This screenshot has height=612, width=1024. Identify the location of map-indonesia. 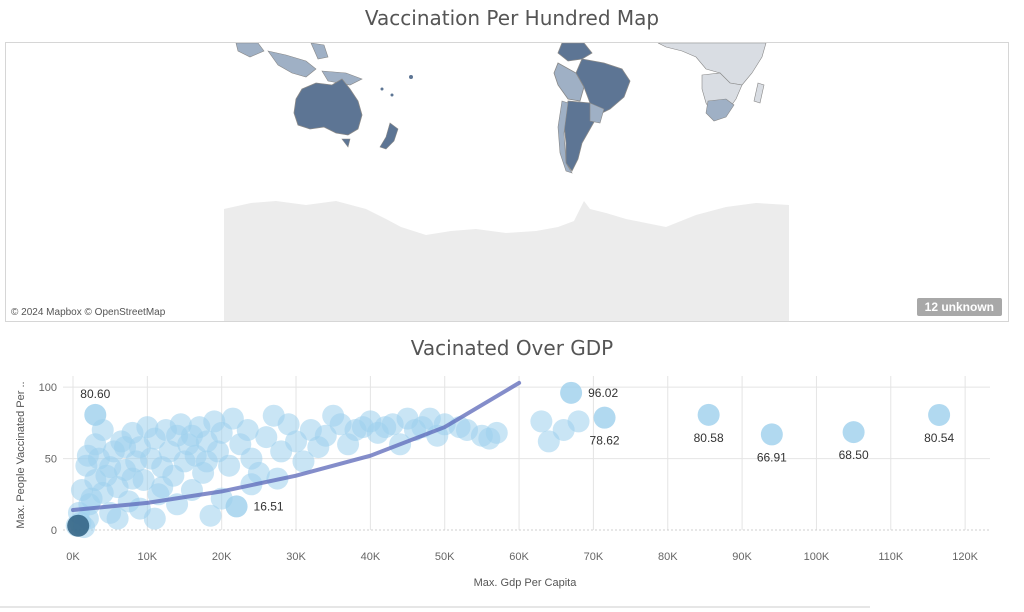
(292, 64).